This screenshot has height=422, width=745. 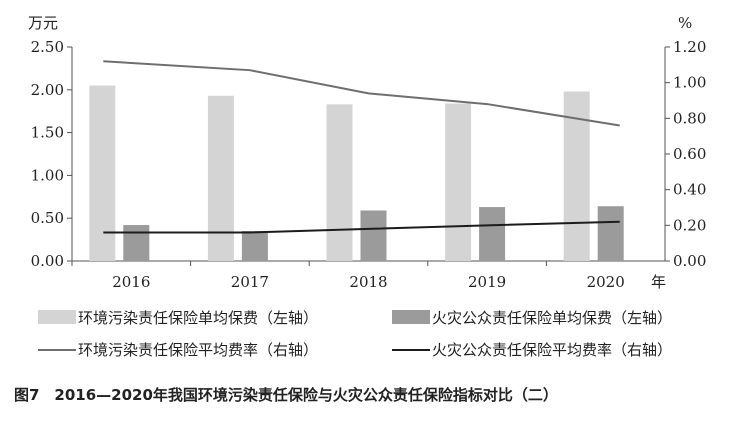 I want to click on bar-env-2017, so click(x=220, y=178).